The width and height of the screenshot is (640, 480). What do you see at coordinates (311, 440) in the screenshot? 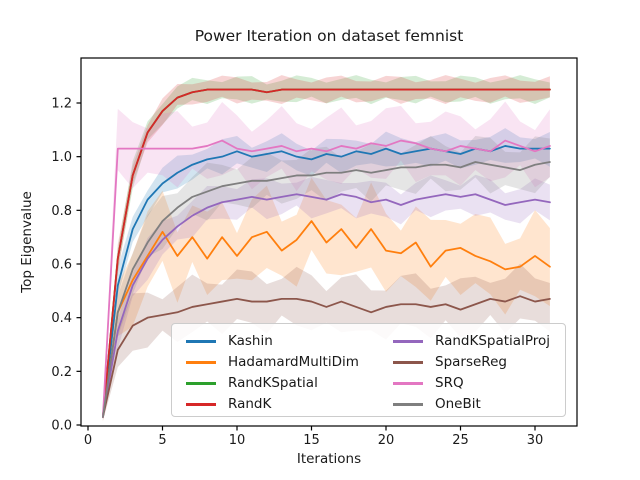
I see `svg-text: 15` at bounding box center [311, 440].